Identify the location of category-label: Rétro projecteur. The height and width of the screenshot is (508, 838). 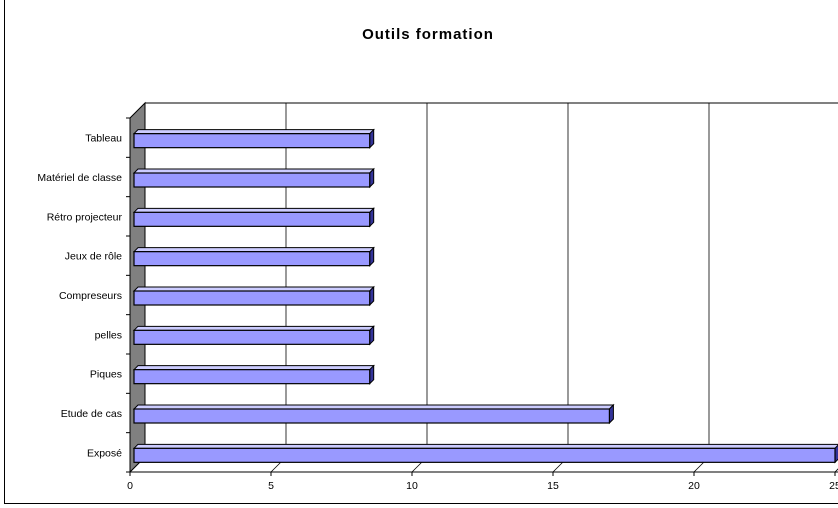
(85, 217).